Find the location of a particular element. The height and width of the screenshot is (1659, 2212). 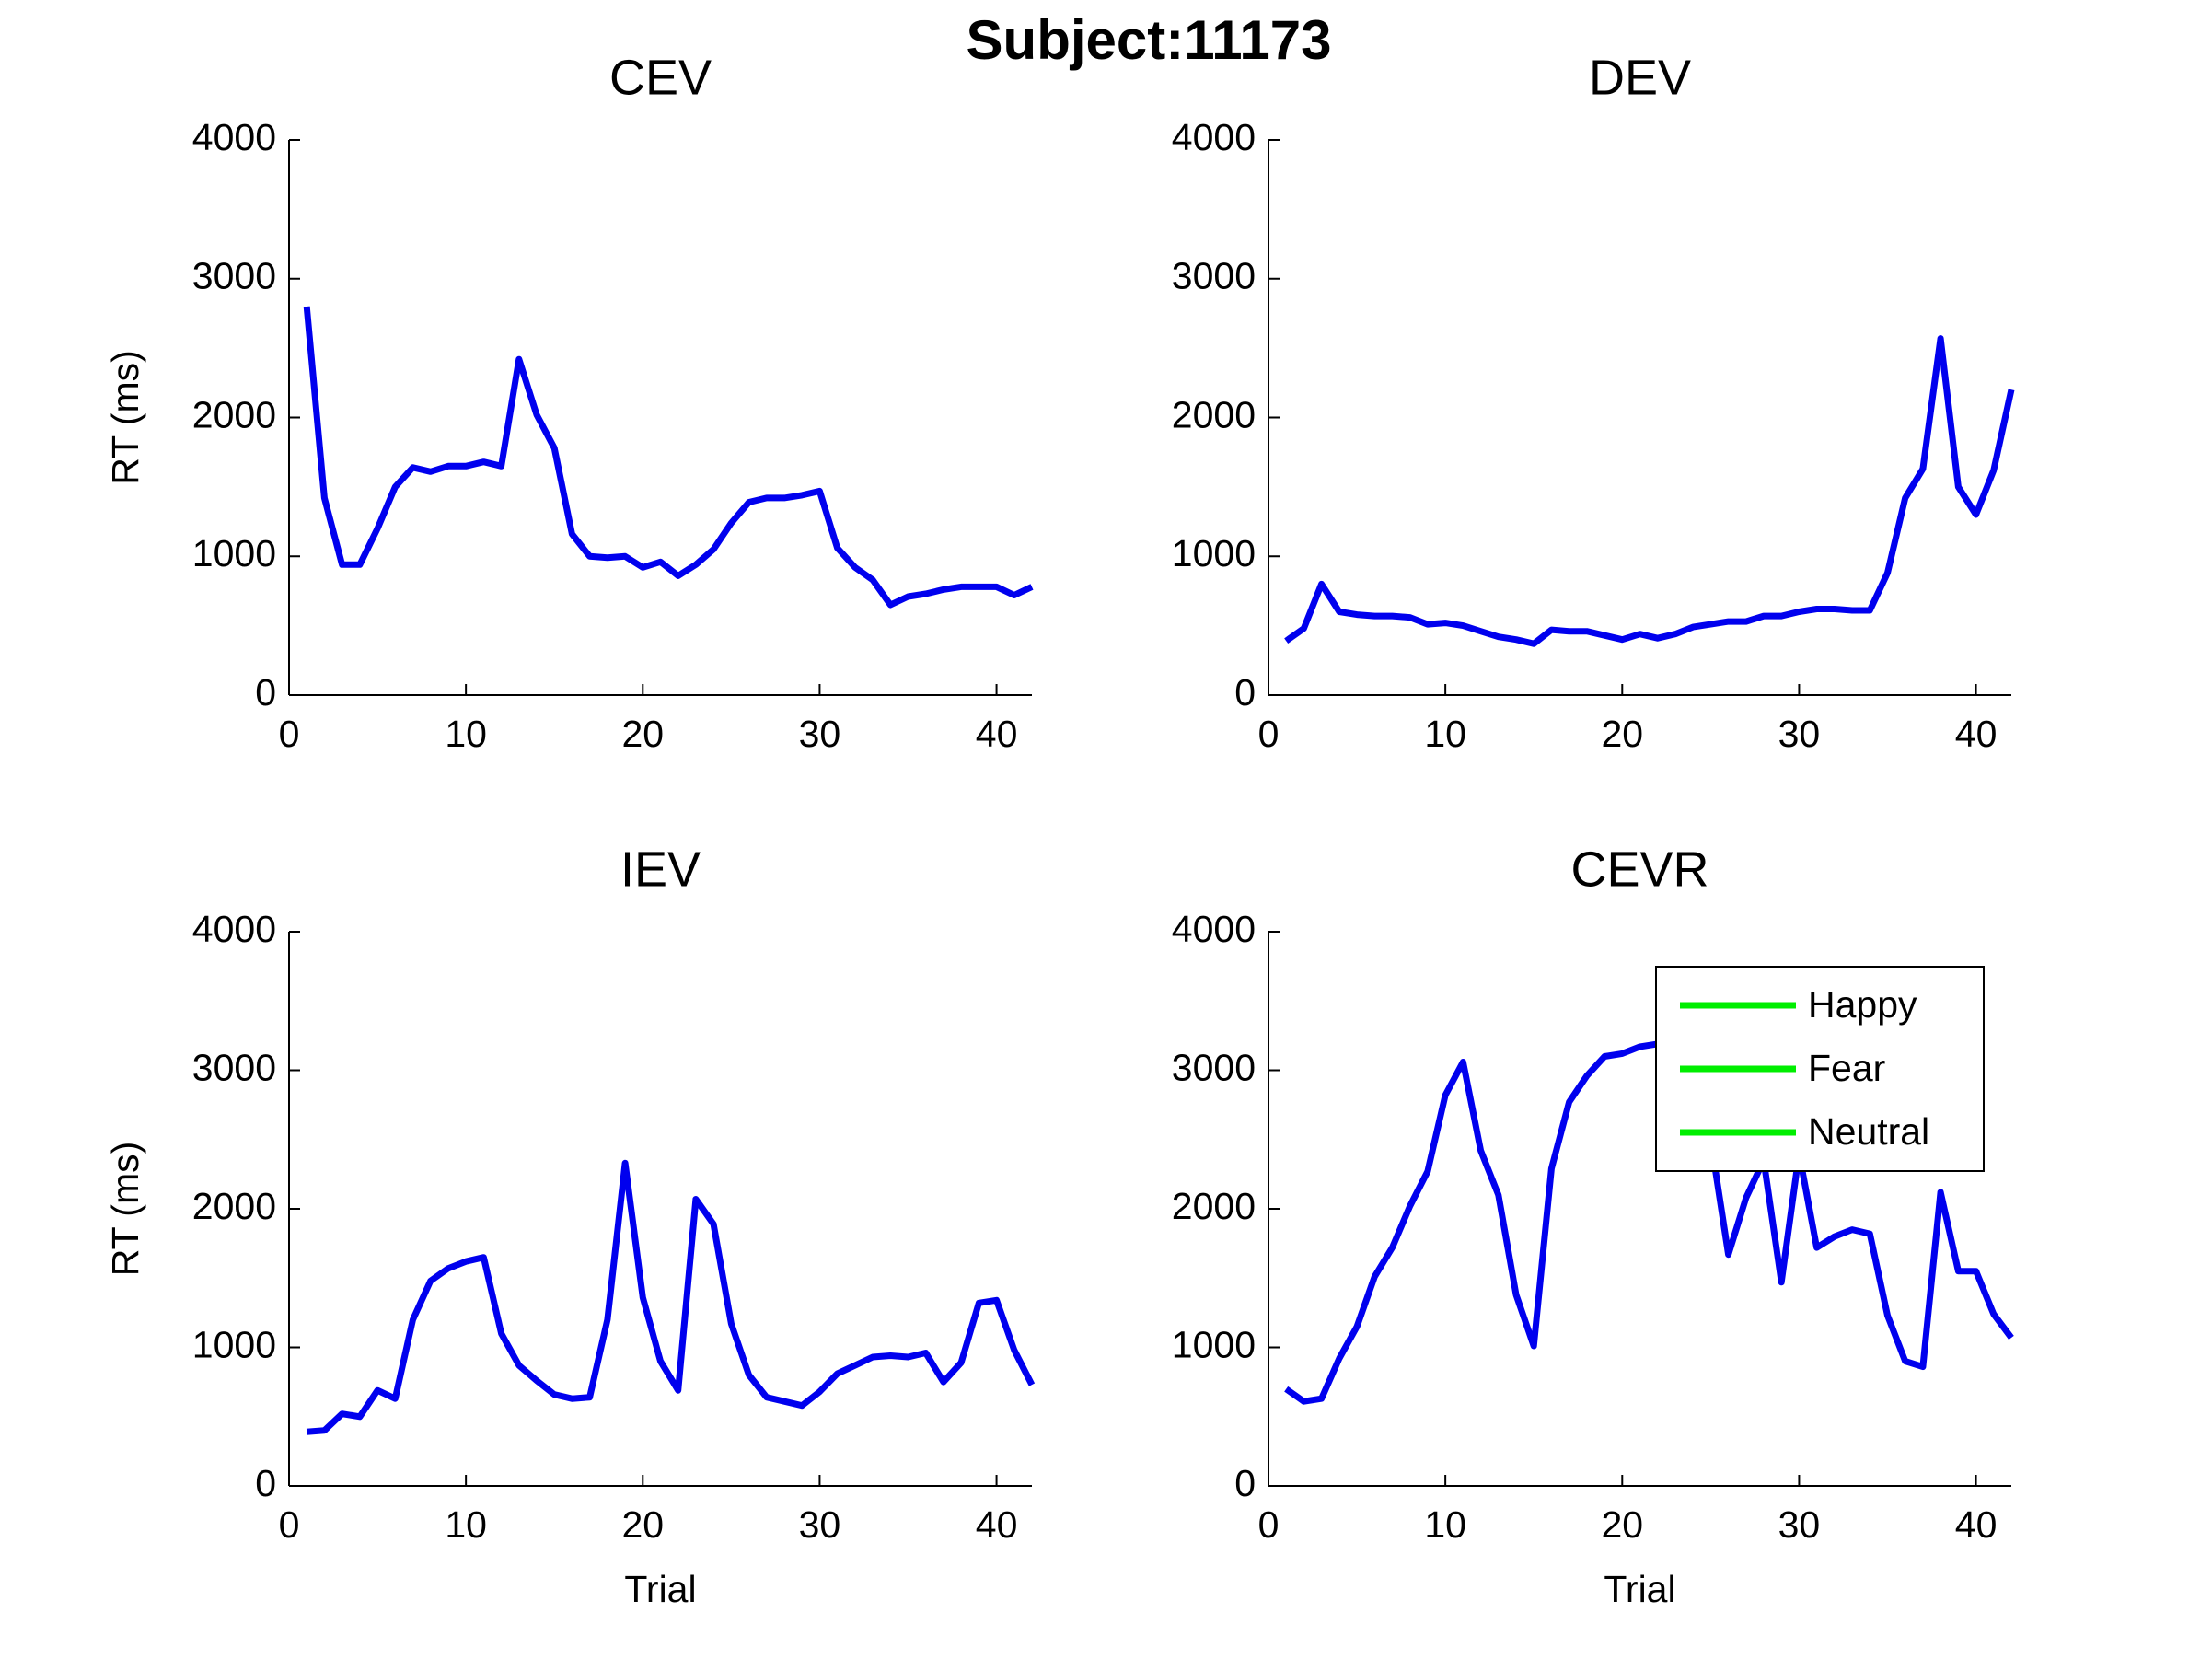

subplot-title: CEVR is located at coordinates (1639, 869).